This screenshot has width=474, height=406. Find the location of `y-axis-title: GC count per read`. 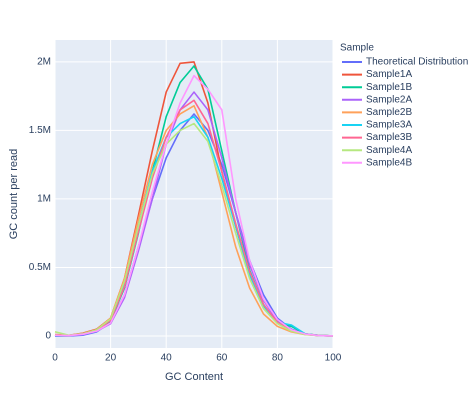

y-axis-title: GC count per read is located at coordinates (14, 194).